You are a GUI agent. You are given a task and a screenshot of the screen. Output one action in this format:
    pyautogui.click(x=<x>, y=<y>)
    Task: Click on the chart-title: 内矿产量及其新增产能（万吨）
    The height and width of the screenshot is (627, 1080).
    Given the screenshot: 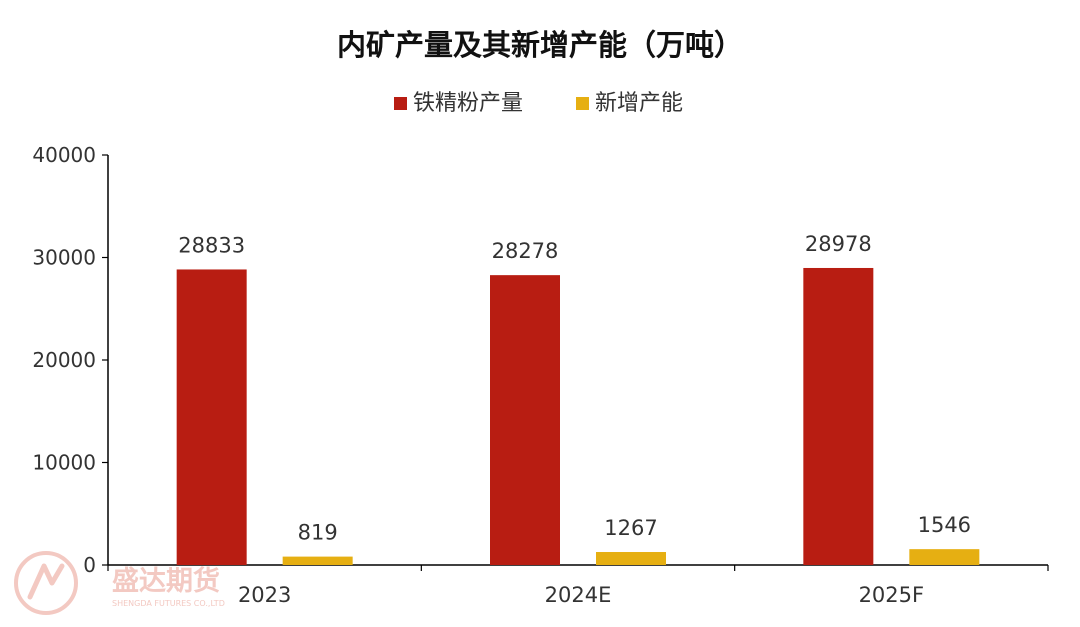 What is the action you would take?
    pyautogui.click(x=540, y=45)
    